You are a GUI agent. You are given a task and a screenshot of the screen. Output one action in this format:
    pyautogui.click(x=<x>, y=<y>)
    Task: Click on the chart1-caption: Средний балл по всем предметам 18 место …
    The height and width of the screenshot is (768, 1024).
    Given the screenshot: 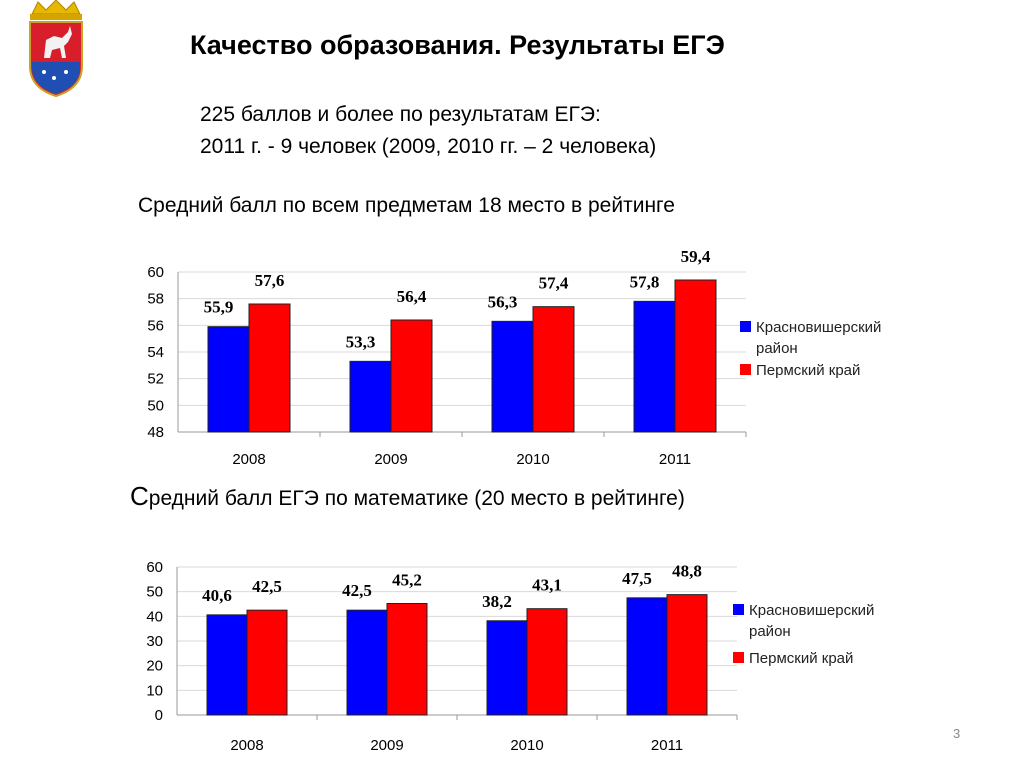 What is the action you would take?
    pyautogui.click(x=406, y=205)
    